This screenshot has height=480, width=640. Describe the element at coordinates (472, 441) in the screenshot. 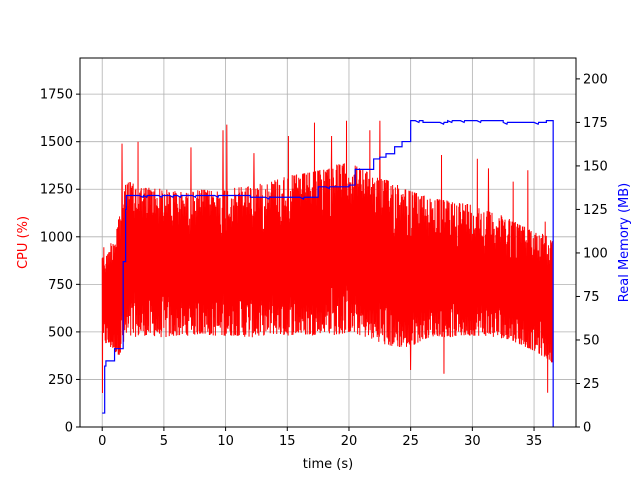

I see `x-tick-label: 30` at that location.